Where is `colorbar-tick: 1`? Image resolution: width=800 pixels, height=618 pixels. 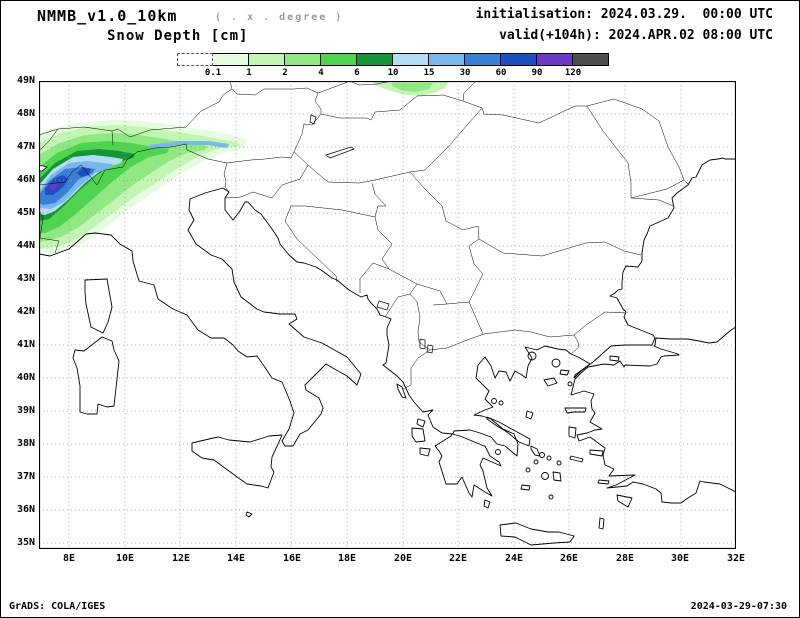 colorbar-tick: 1 is located at coordinates (249, 73).